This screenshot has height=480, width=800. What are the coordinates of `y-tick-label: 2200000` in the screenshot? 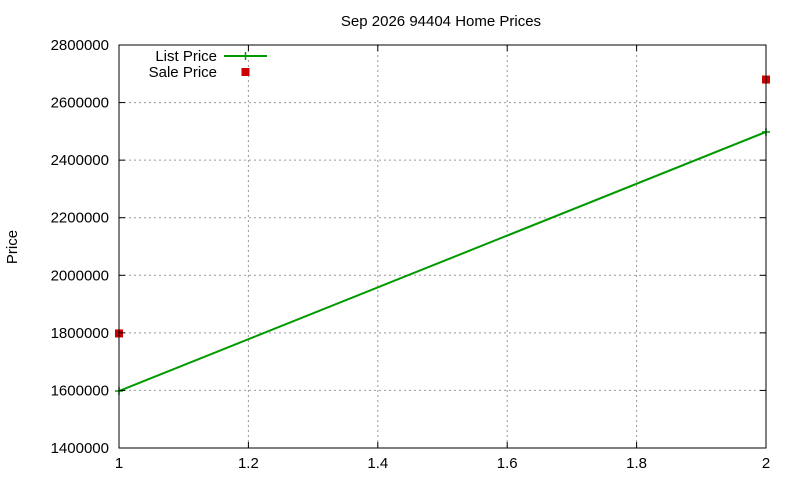 It's located at (80, 218).